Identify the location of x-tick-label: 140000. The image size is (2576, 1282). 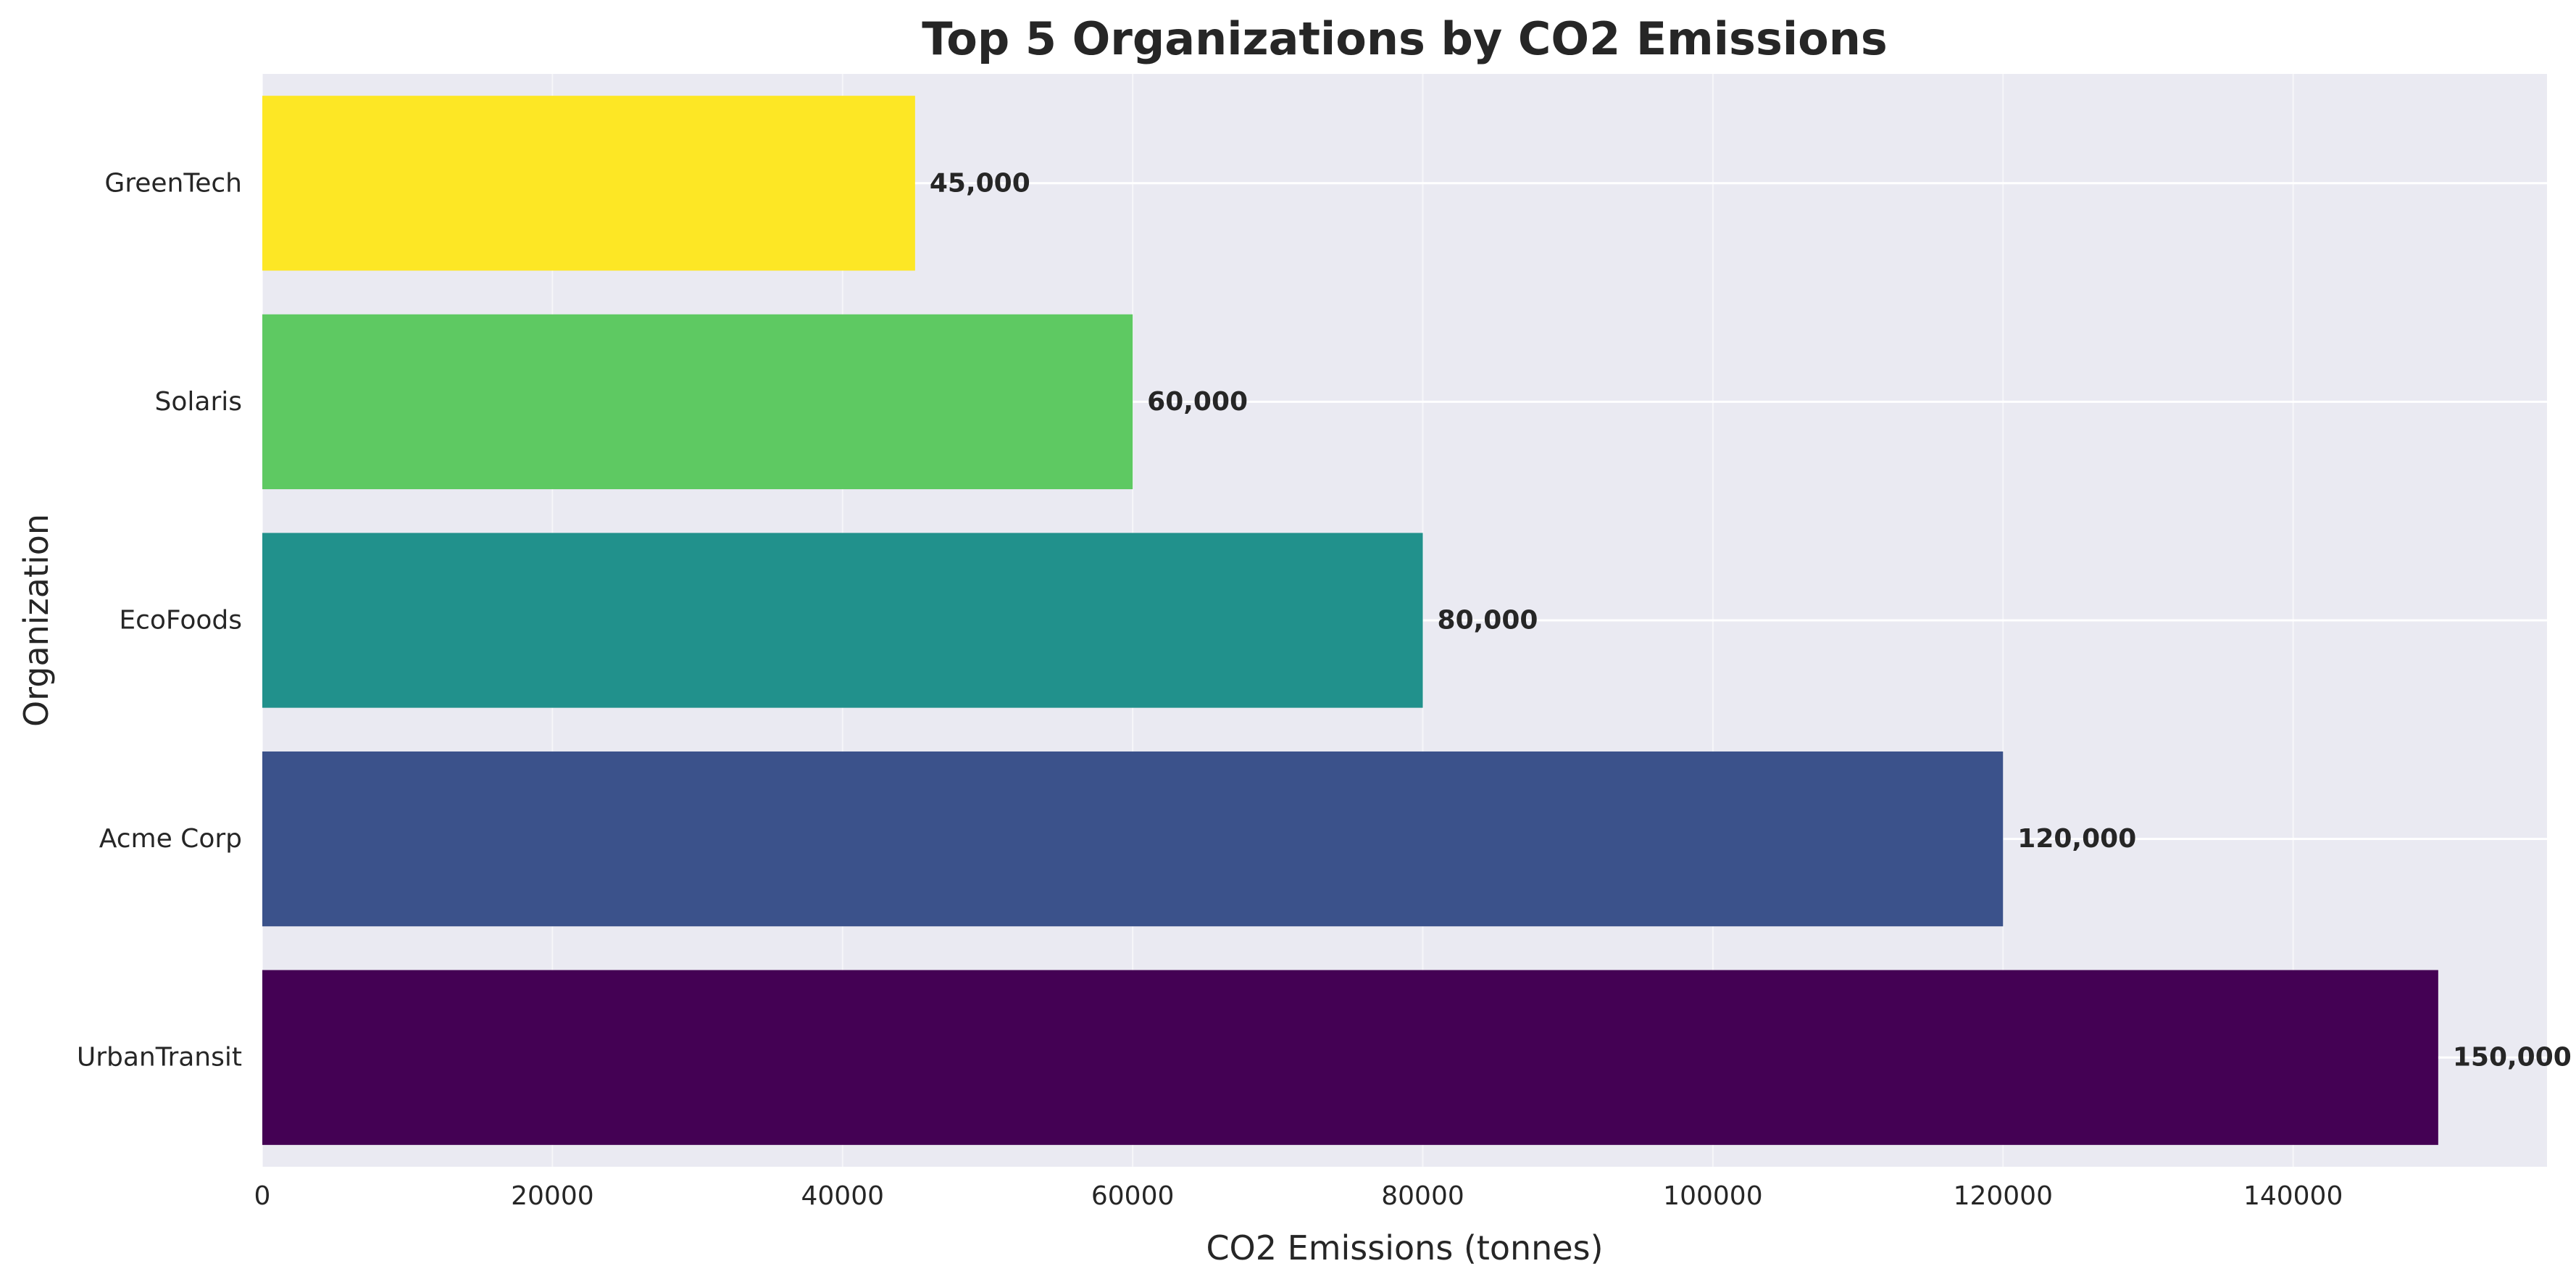
(2293, 1196).